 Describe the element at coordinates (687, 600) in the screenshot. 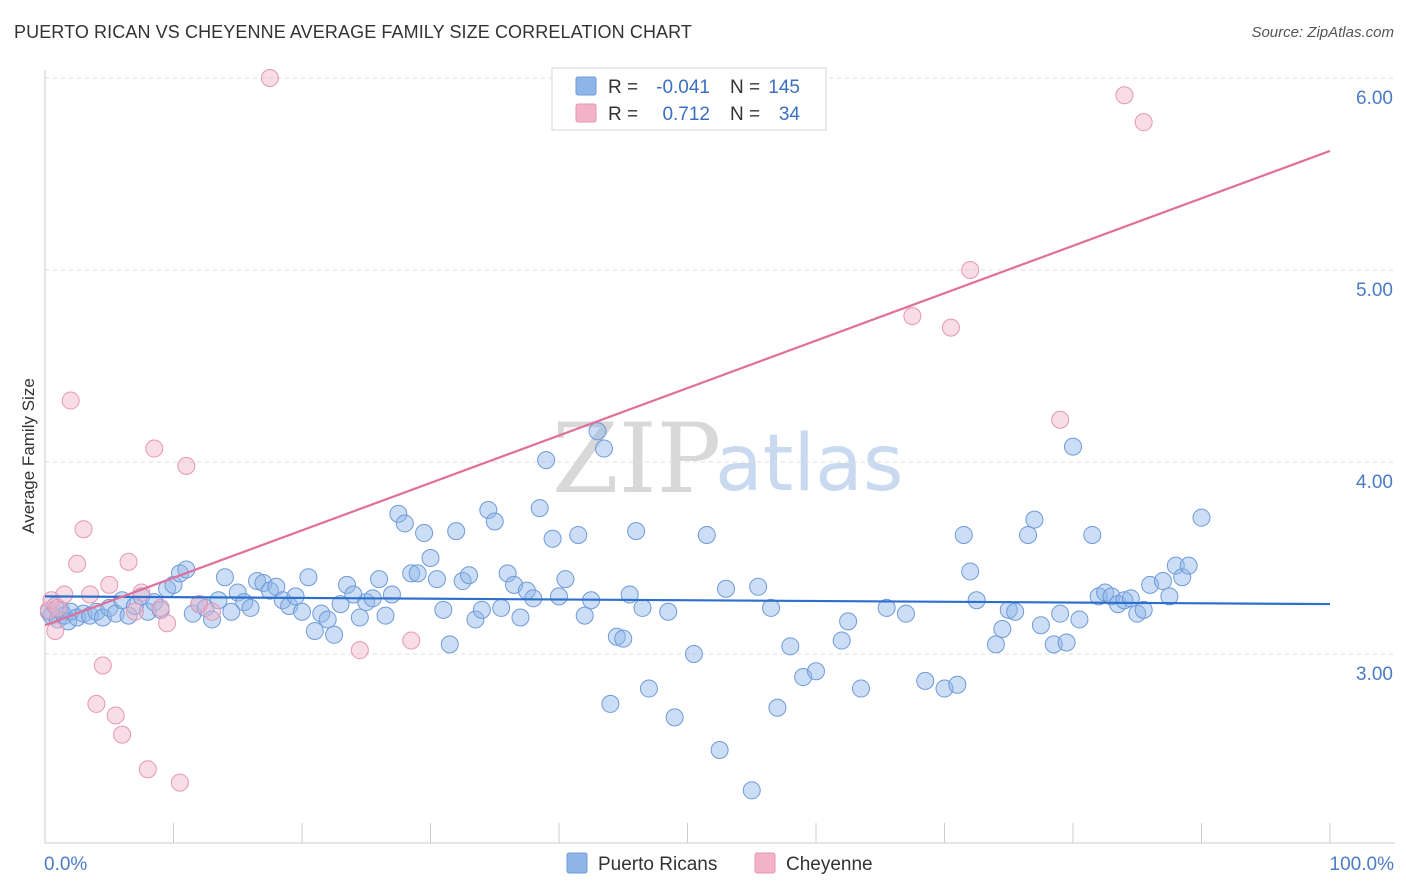

I see `trend-line` at that location.